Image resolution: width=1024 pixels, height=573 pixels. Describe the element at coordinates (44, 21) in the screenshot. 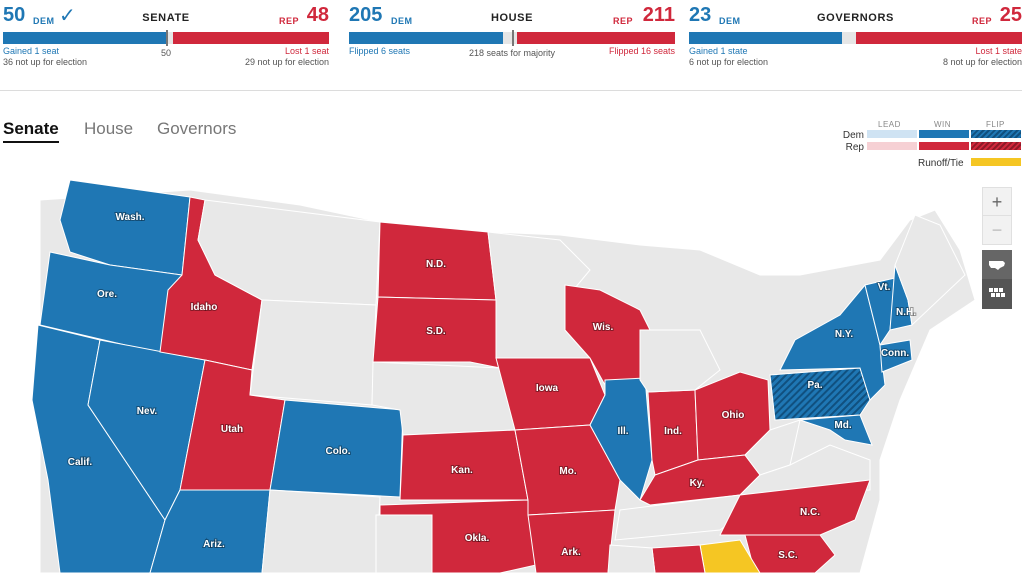

I see `senate-dem-tag: DEM` at that location.